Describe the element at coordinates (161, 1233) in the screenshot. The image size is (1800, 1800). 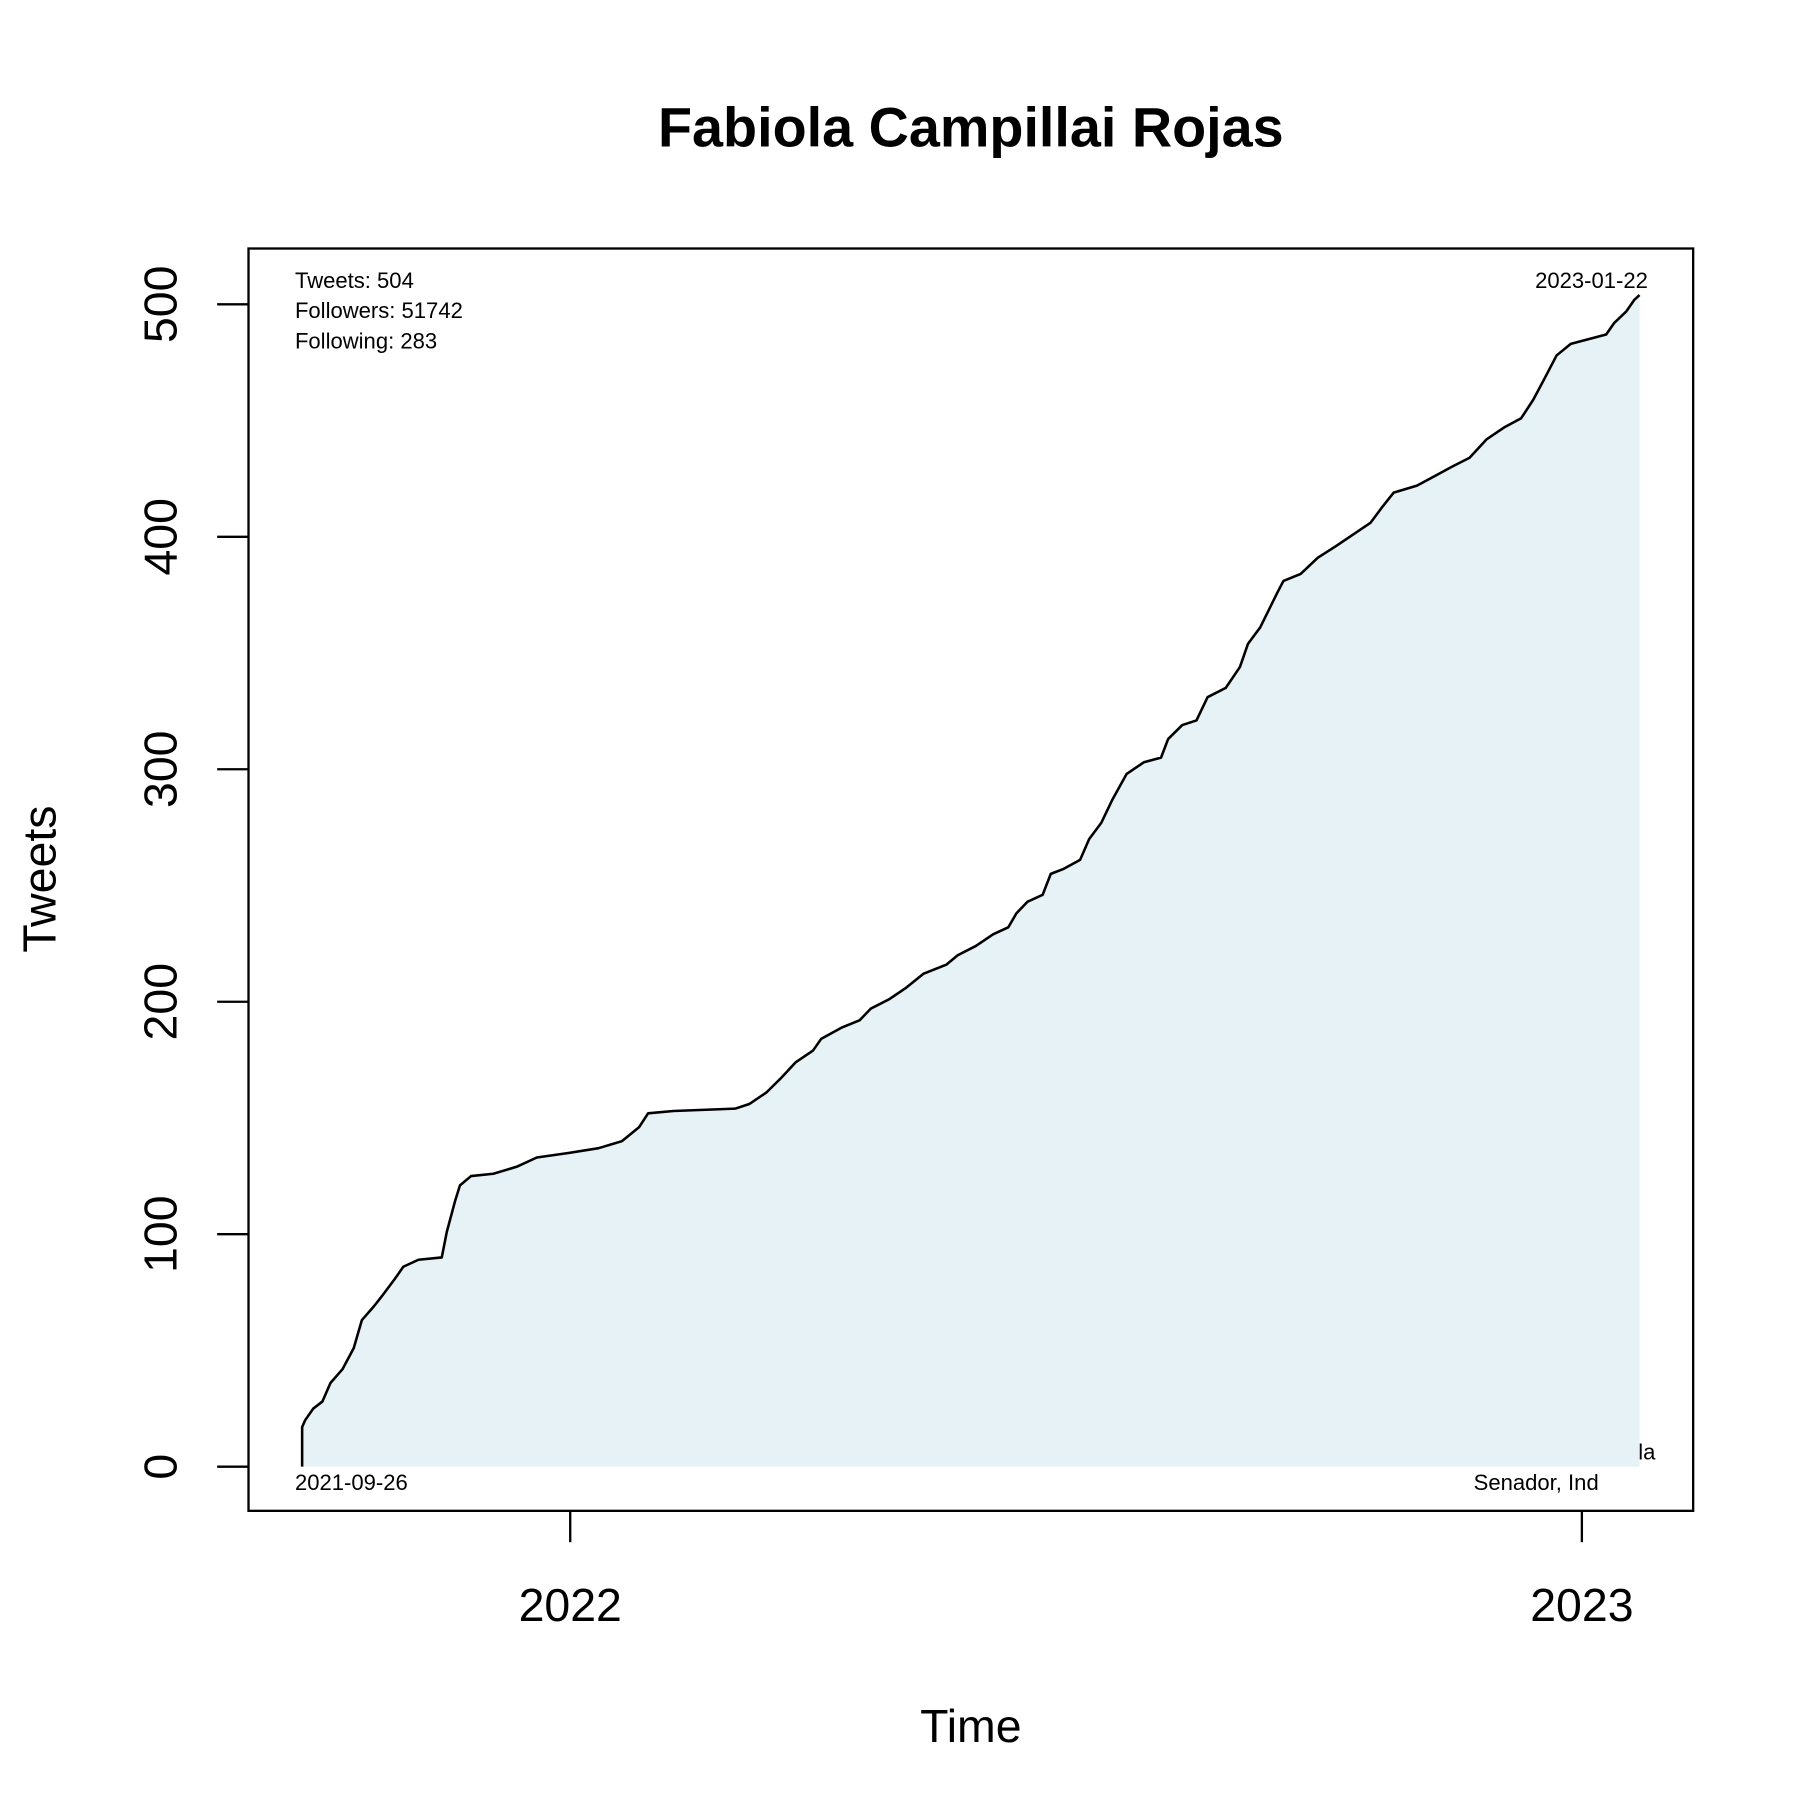
I see `y-tick-label: 100` at that location.